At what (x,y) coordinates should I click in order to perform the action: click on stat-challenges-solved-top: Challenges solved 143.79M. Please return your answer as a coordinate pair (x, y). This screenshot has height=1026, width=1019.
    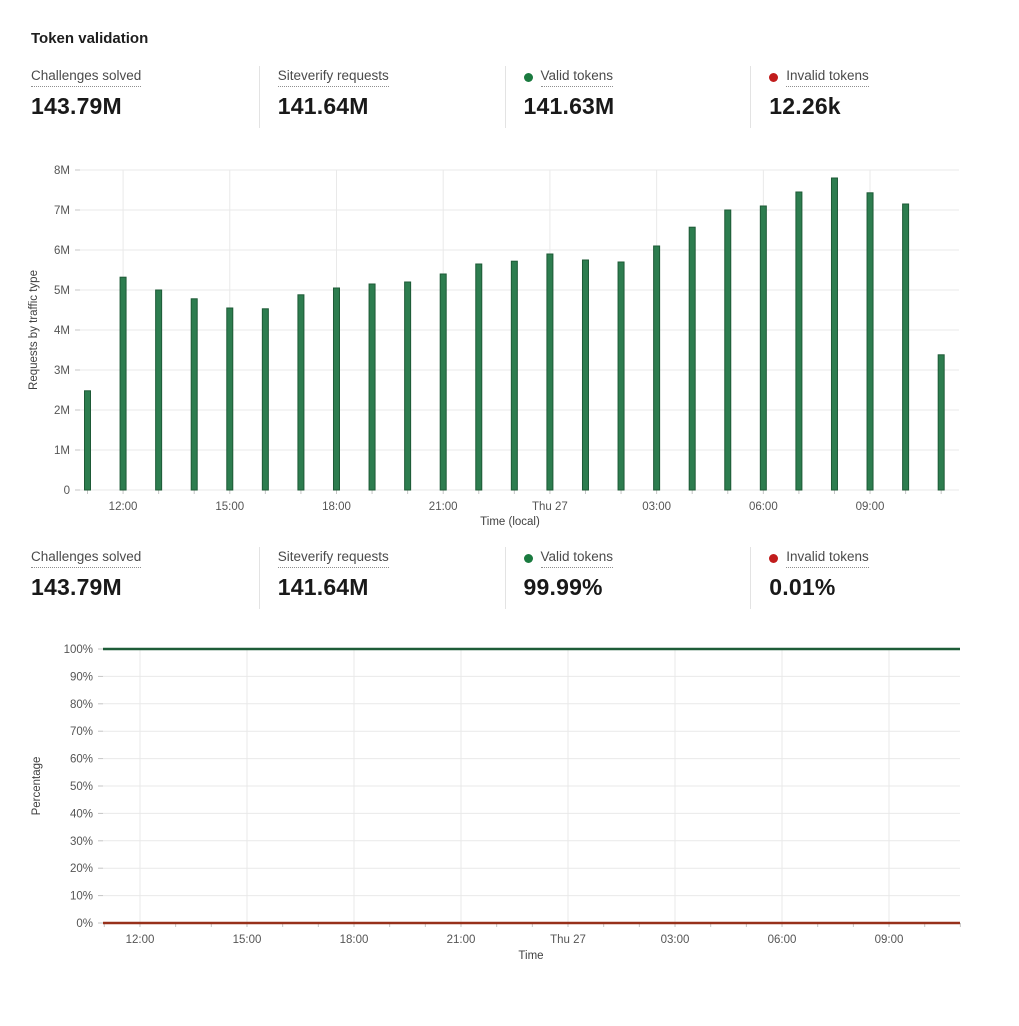
    Looking at the image, I should click on (145, 97).